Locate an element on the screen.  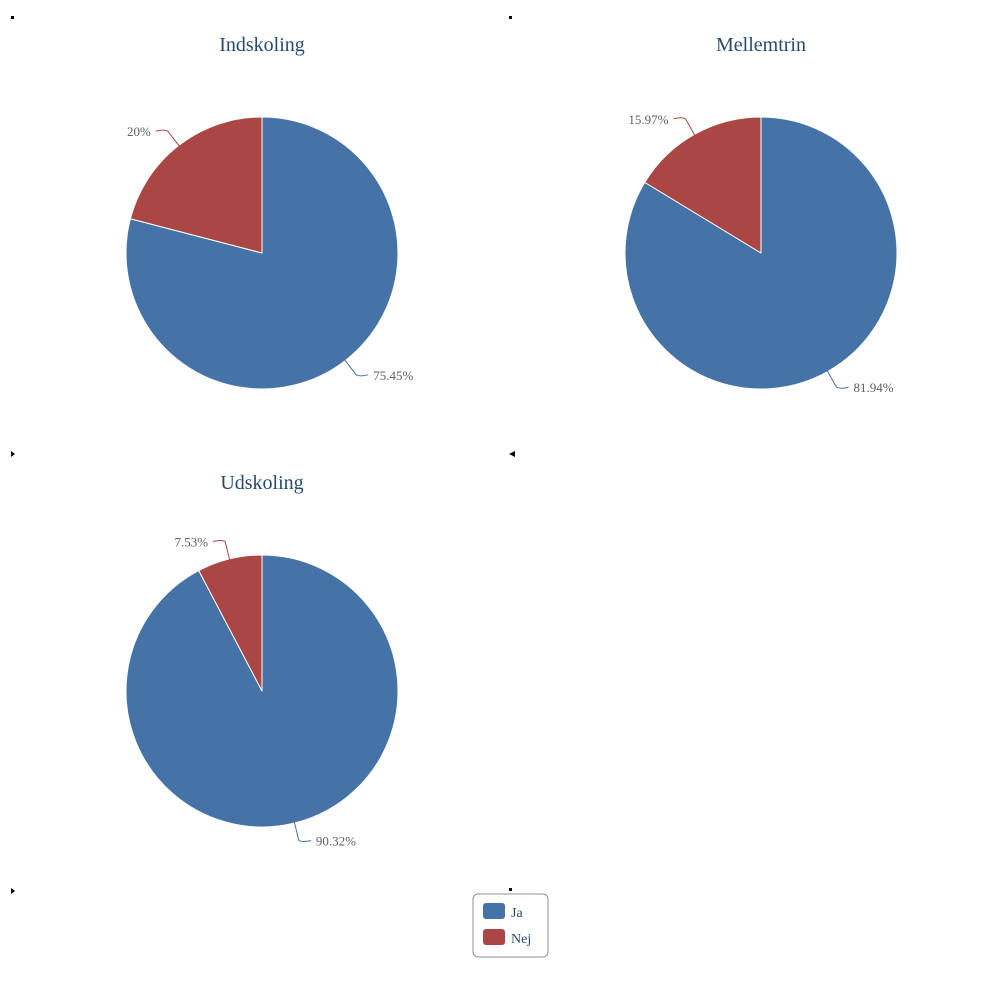
legend-swatch-ja is located at coordinates (494, 911).